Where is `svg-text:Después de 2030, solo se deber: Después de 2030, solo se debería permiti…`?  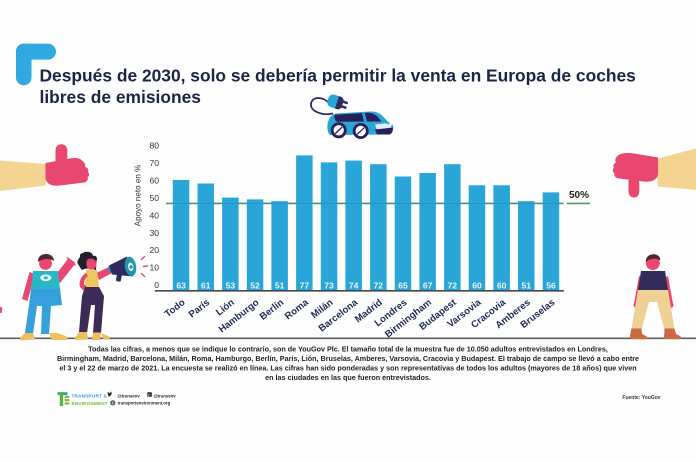
svg-text:Después de 2030, solo se deber: Después de 2030, solo se debería permiti… is located at coordinates (338, 76).